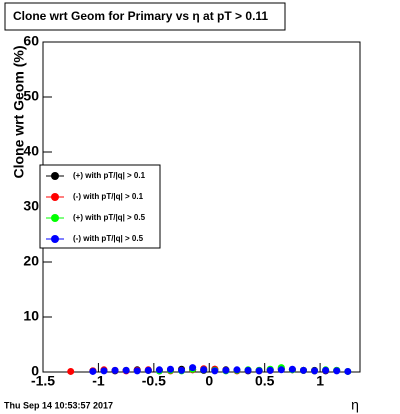 The width and height of the screenshot is (400, 414). I want to click on legend-label: (-) with pT/|q| > 0.1, so click(108, 196).